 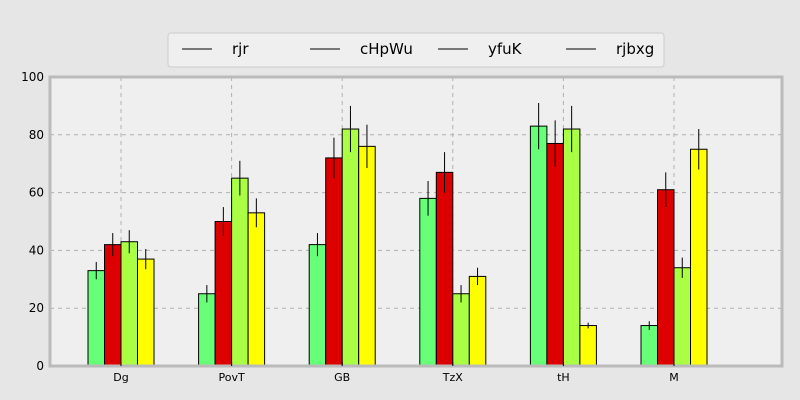 What do you see at coordinates (444, 269) in the screenshot?
I see `bar-cHpWu-TzX` at bounding box center [444, 269].